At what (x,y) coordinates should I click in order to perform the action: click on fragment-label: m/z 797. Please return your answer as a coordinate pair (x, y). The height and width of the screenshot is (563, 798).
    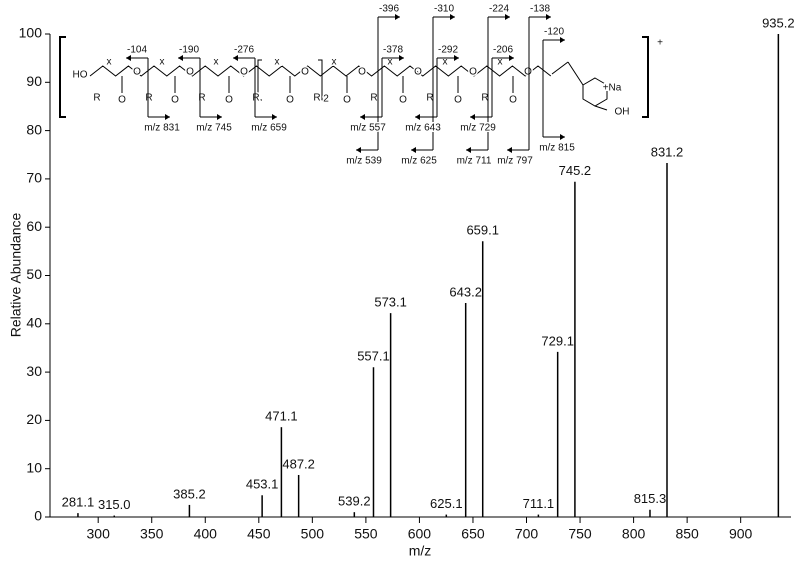
    Looking at the image, I should click on (515, 161).